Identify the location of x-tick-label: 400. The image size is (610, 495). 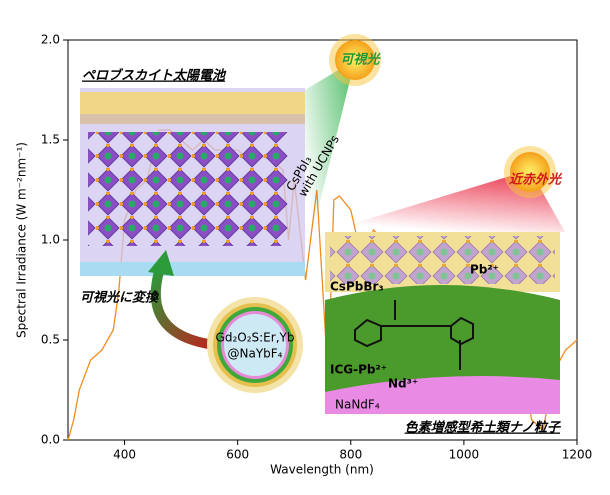
(124, 455).